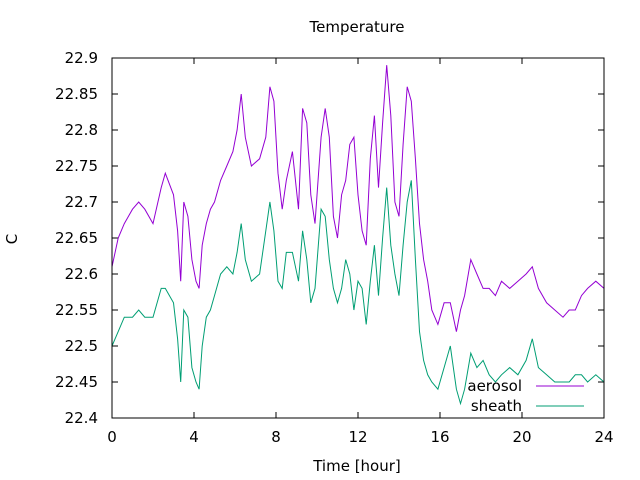 The height and width of the screenshot is (480, 640). What do you see at coordinates (603, 437) in the screenshot?
I see `x-tick-label: 24` at bounding box center [603, 437].